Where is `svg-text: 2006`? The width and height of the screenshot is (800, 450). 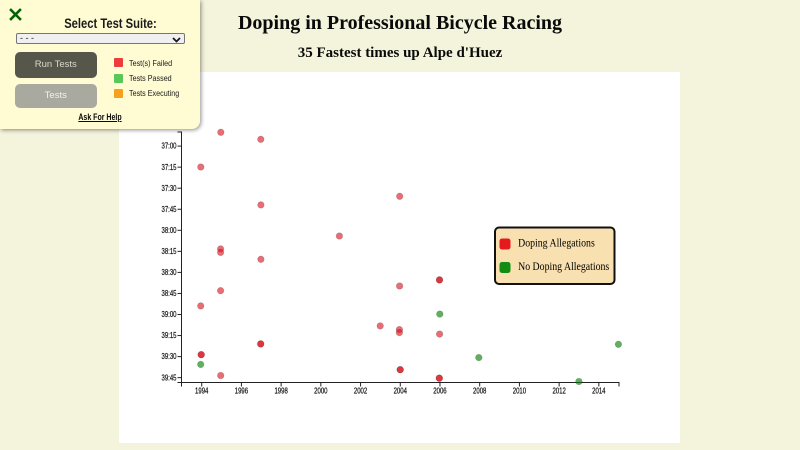 svg-text: 2006 is located at coordinates (439, 392).